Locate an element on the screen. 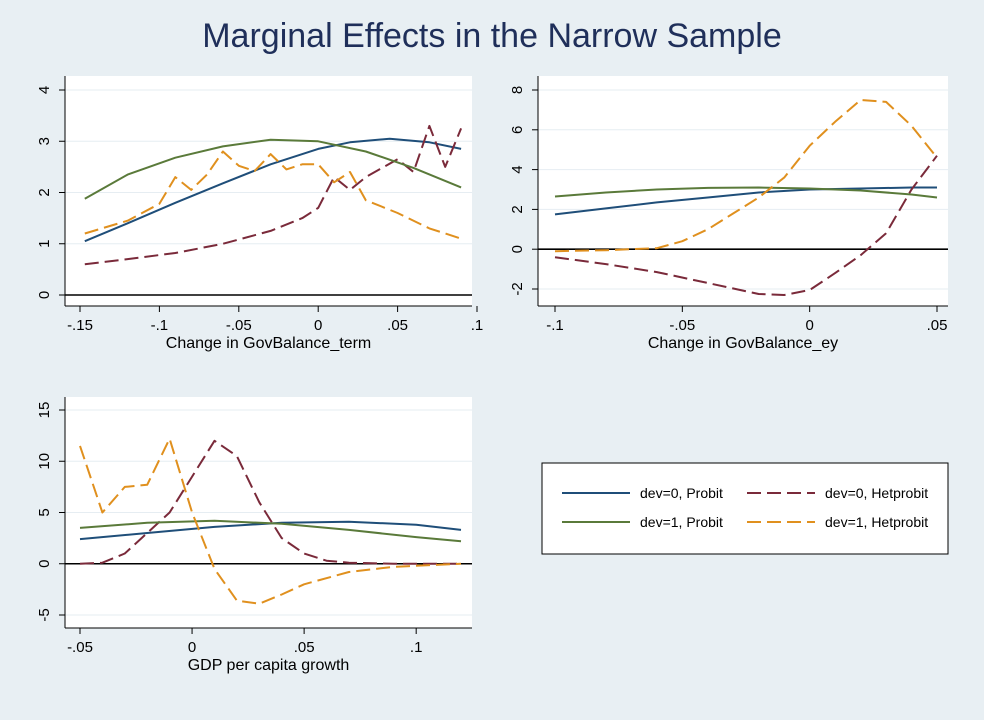 The height and width of the screenshot is (720, 984). x-axis-title: GDP per capita growth is located at coordinates (269, 665).